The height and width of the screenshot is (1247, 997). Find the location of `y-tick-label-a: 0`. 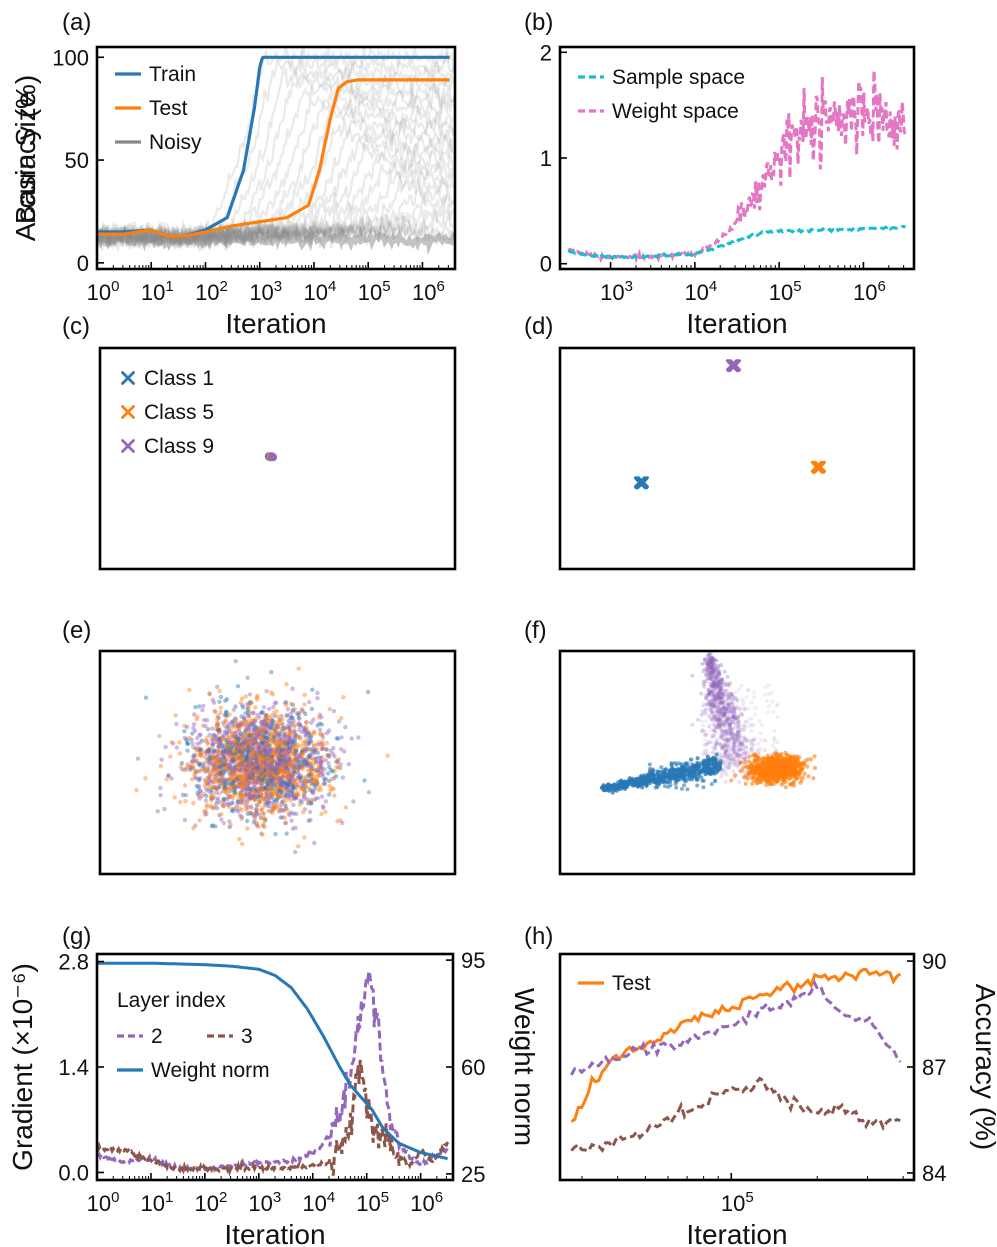

y-tick-label-a: 0 is located at coordinates (83, 263).